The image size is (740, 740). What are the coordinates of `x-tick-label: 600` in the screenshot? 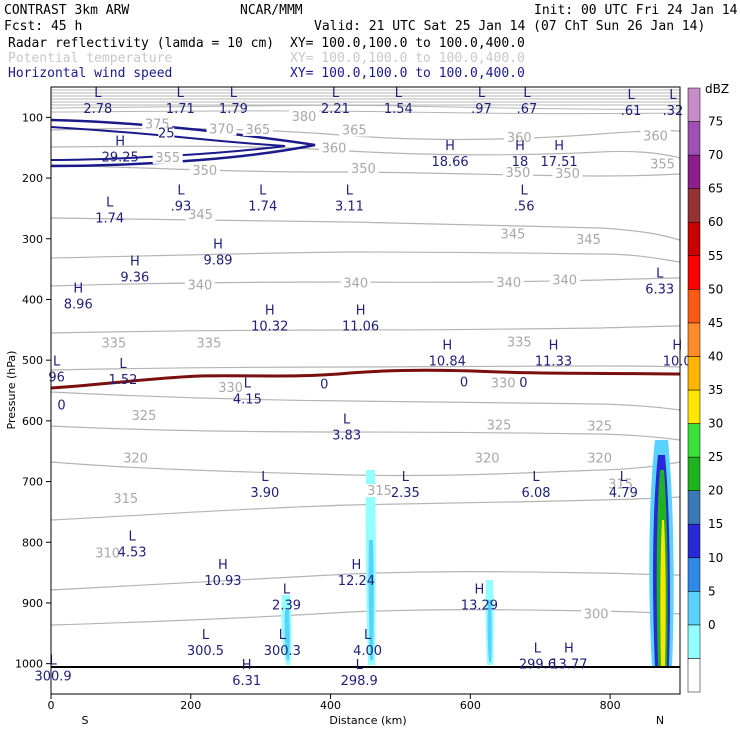 It's located at (470, 705).